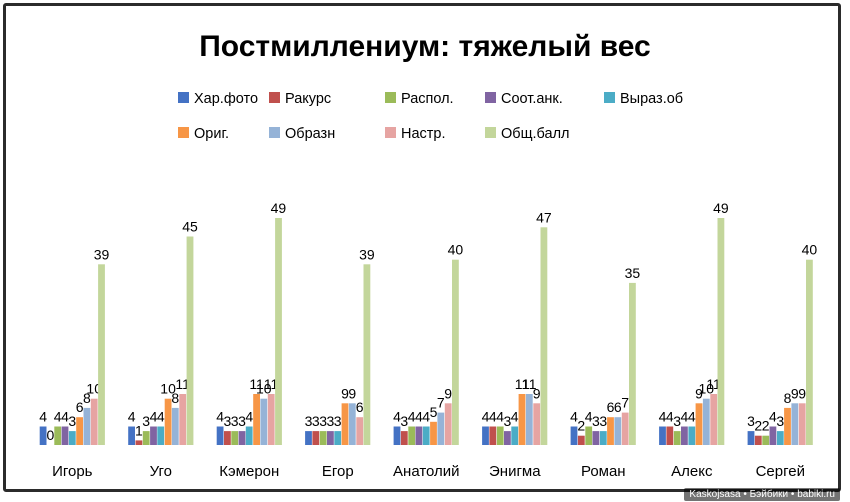  What do you see at coordinates (441, 403) in the screenshot?
I see `data-label: 7` at bounding box center [441, 403].